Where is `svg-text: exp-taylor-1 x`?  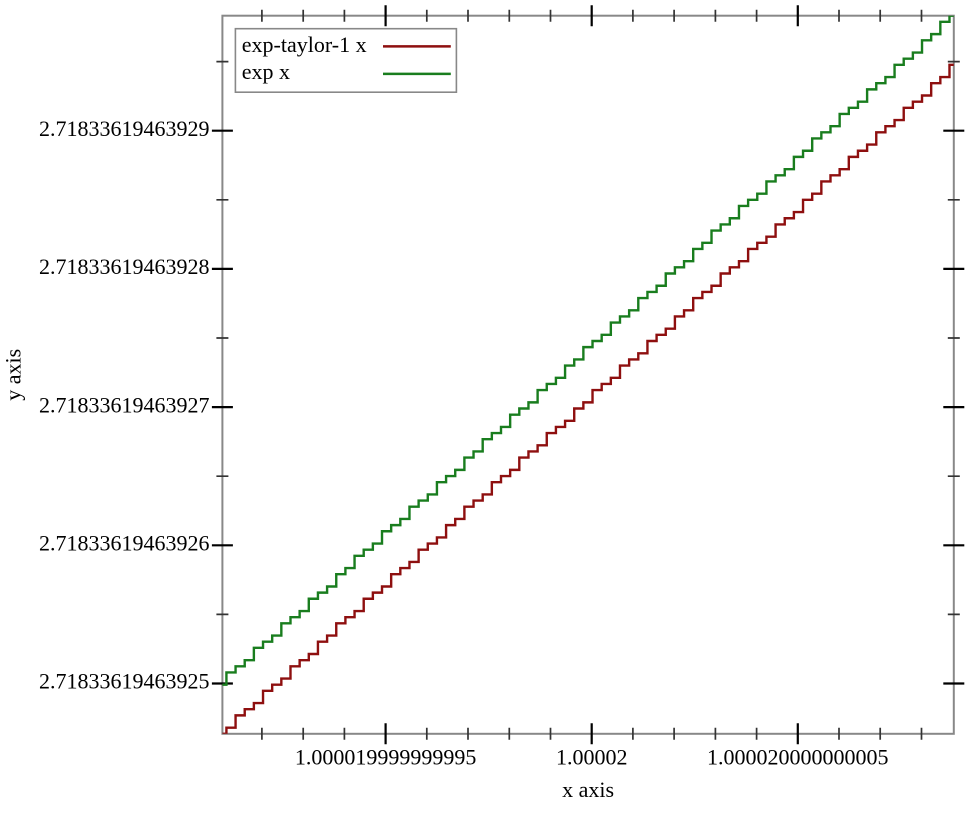
svg-text: exp-taylor-1 x is located at coordinates (304, 44).